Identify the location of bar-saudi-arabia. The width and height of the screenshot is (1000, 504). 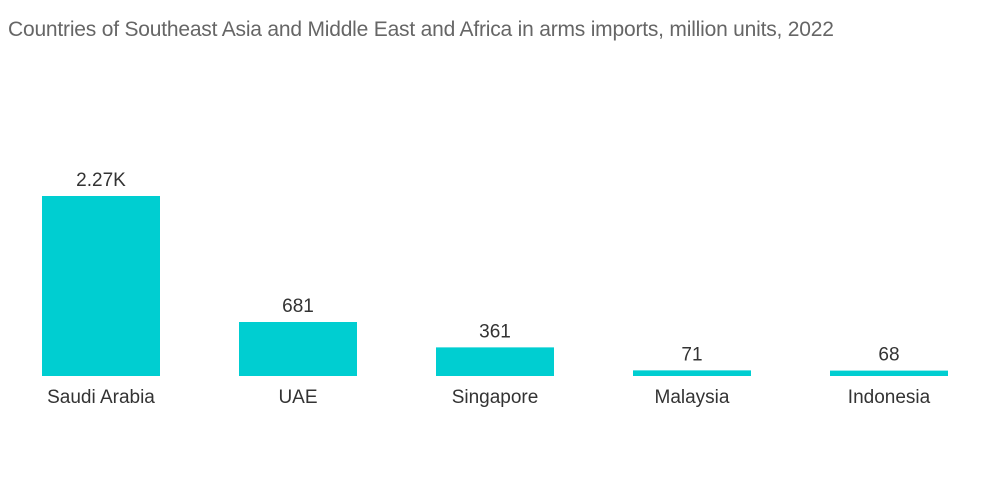
(101, 286).